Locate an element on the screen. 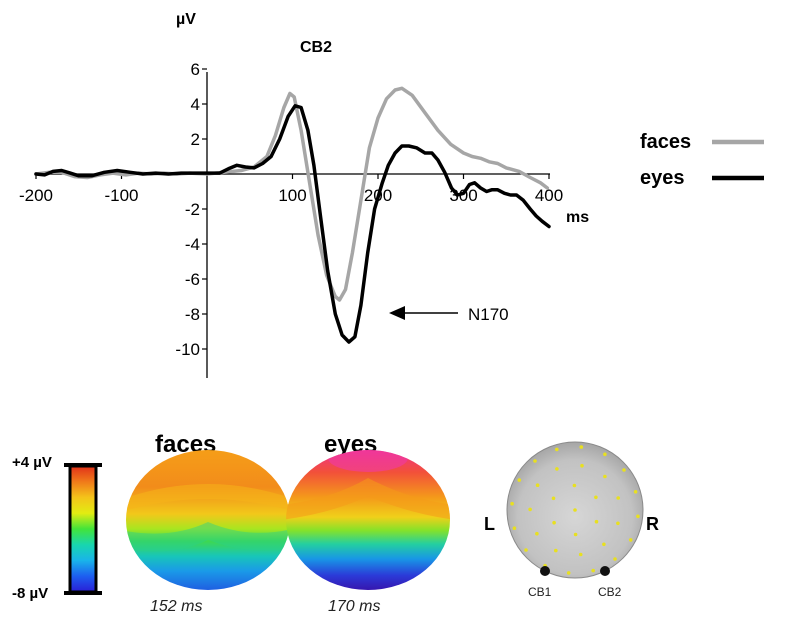 This screenshot has height=621, width=800. legend-label-eyes: eyes is located at coordinates (662, 178).